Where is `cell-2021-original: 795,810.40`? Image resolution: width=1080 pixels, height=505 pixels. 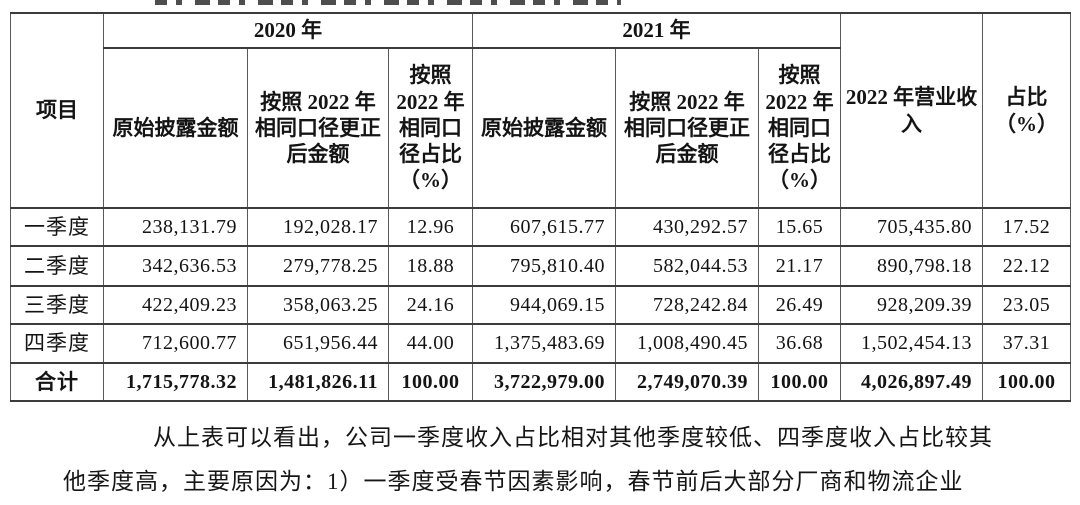
cell-2021-original: 795,810.40 is located at coordinates (544, 266).